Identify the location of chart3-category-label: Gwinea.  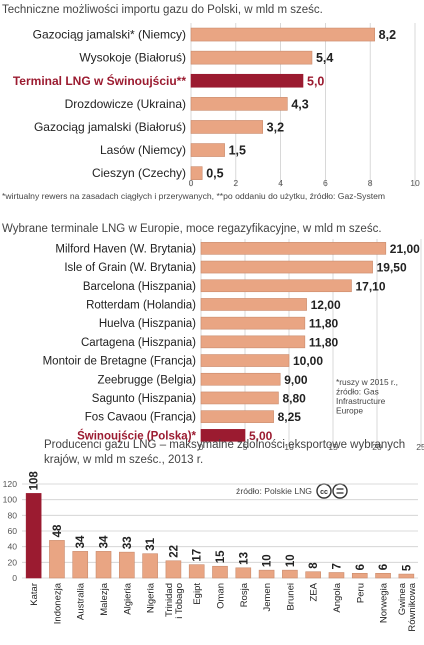
(402, 598).